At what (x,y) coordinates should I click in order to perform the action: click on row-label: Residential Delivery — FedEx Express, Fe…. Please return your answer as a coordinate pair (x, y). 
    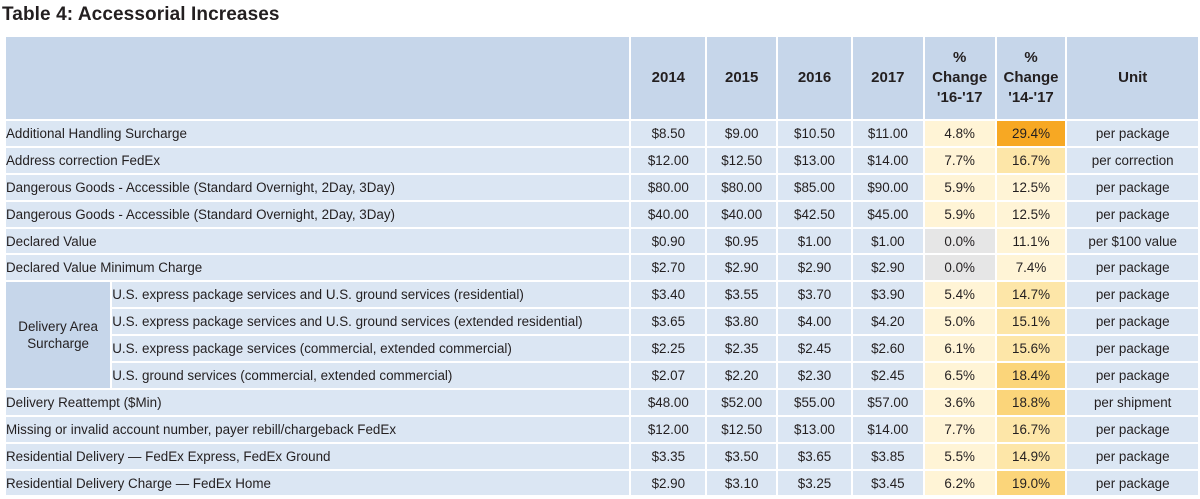
    Looking at the image, I should click on (318, 456).